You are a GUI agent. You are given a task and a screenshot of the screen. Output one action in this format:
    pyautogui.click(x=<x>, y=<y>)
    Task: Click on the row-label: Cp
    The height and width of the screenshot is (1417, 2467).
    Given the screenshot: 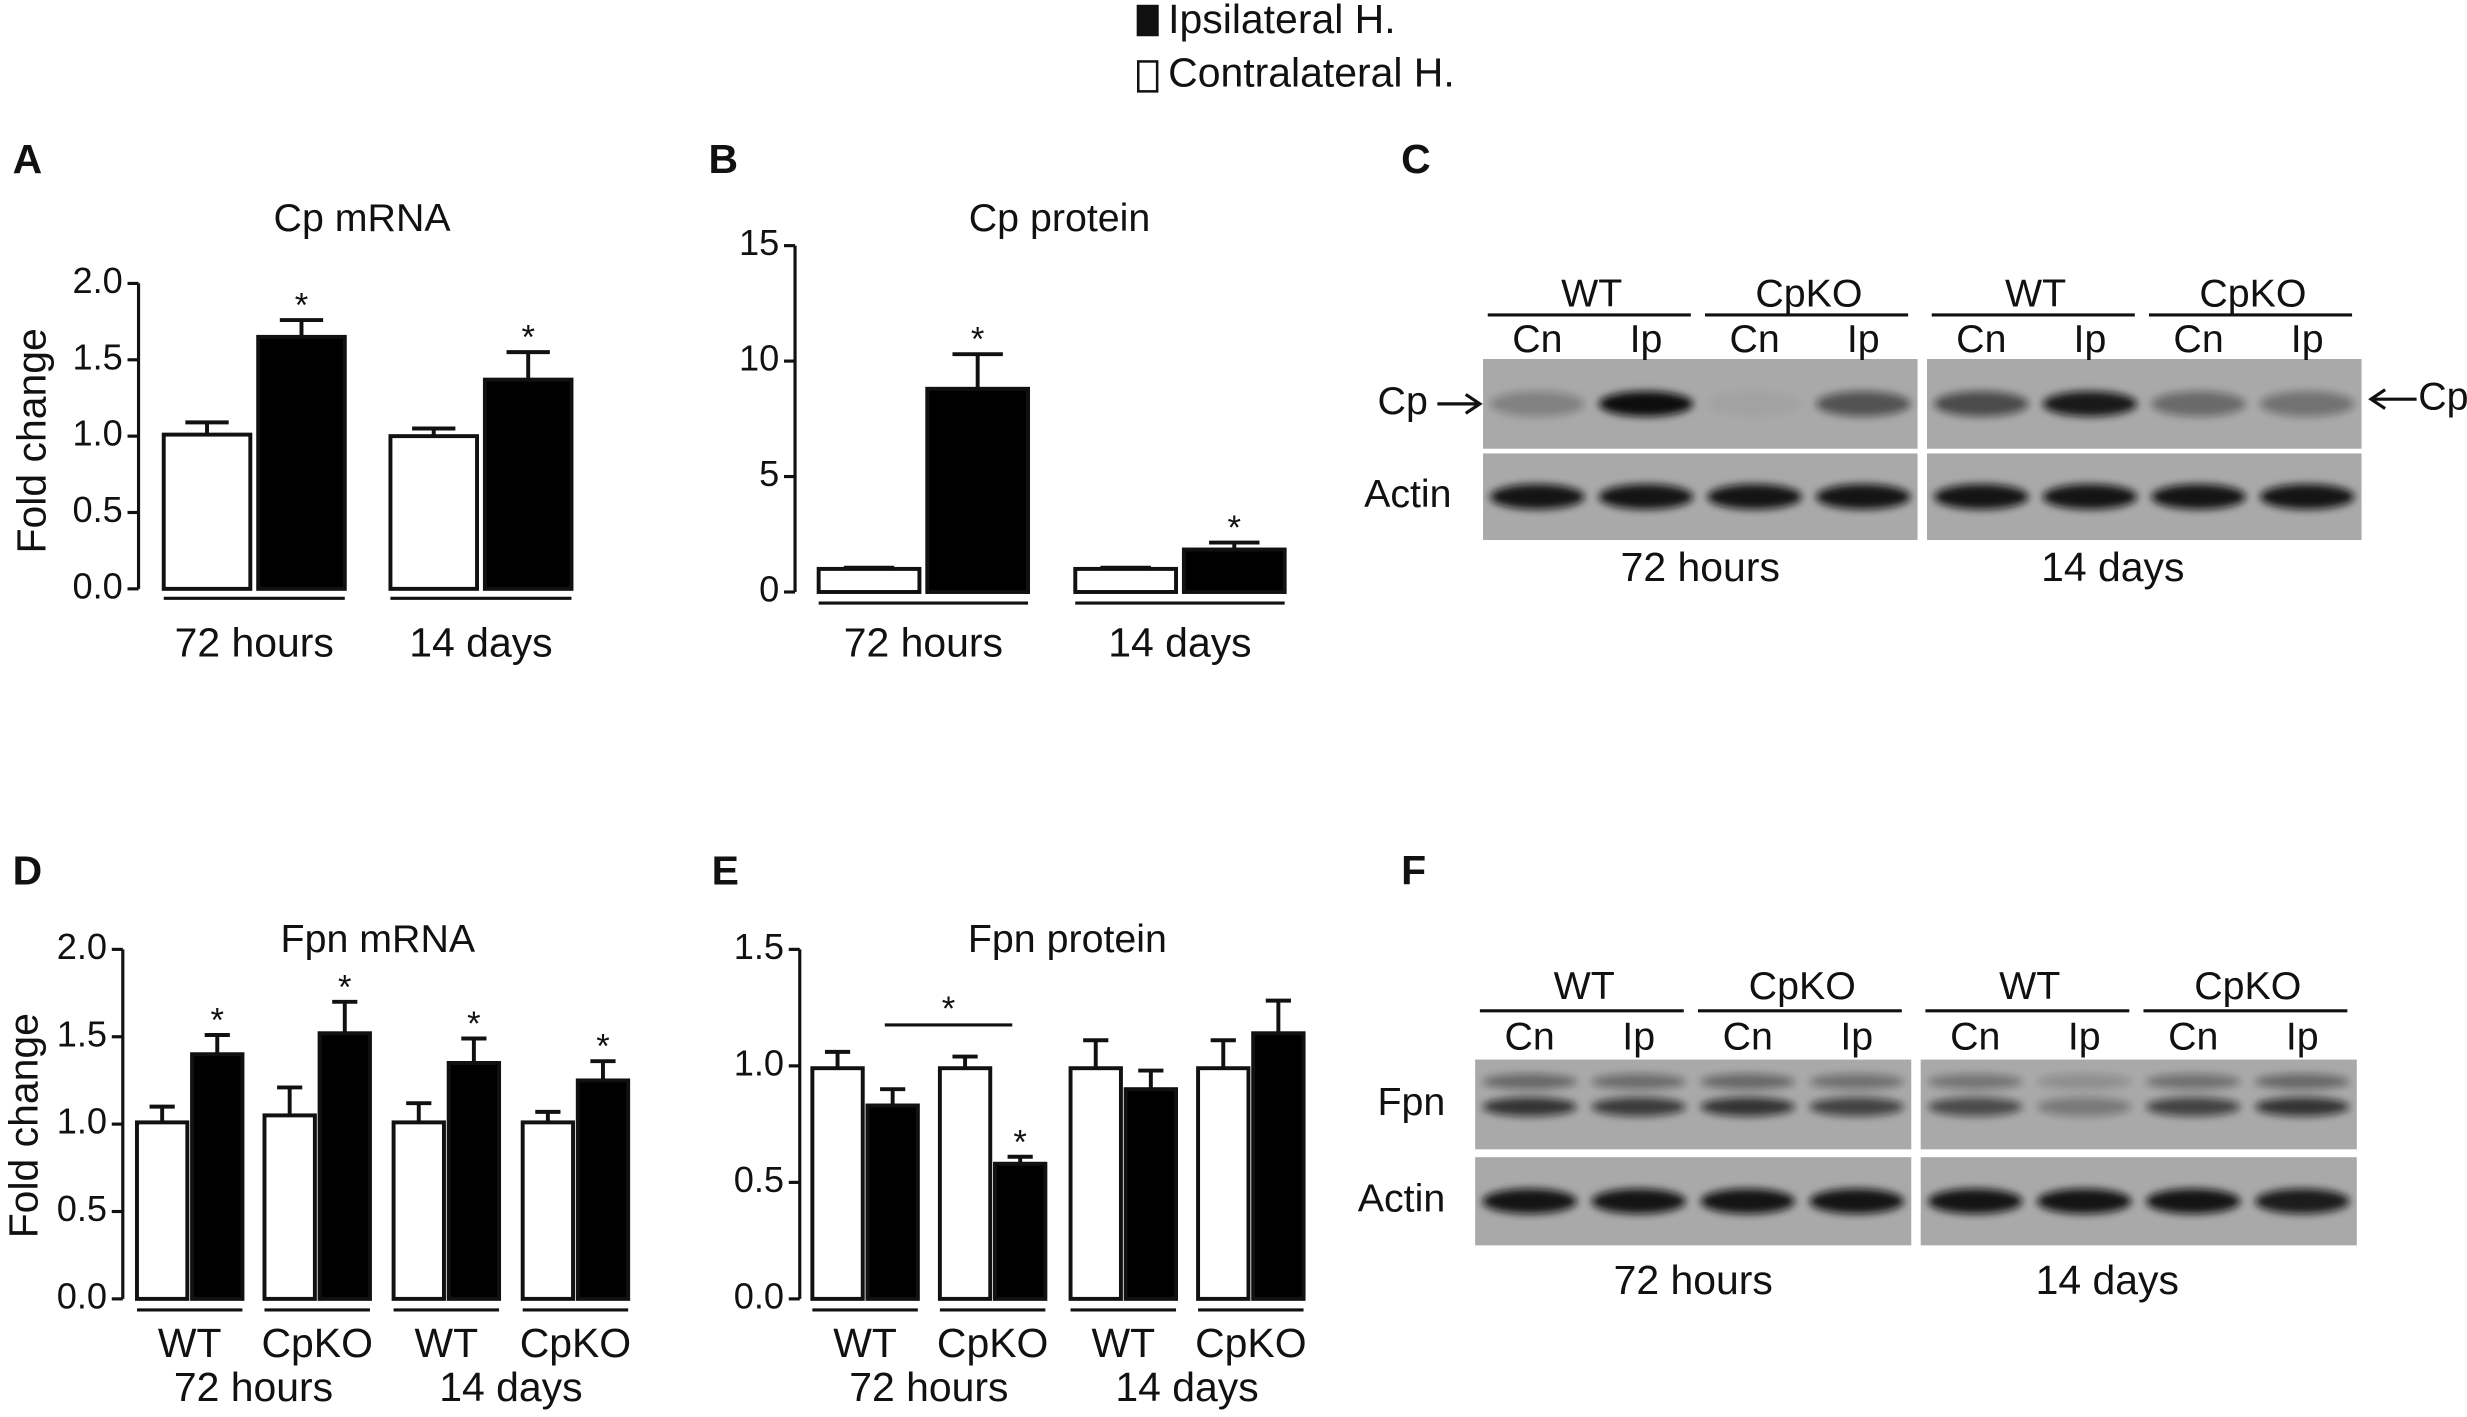 What is the action you would take?
    pyautogui.click(x=1403, y=401)
    